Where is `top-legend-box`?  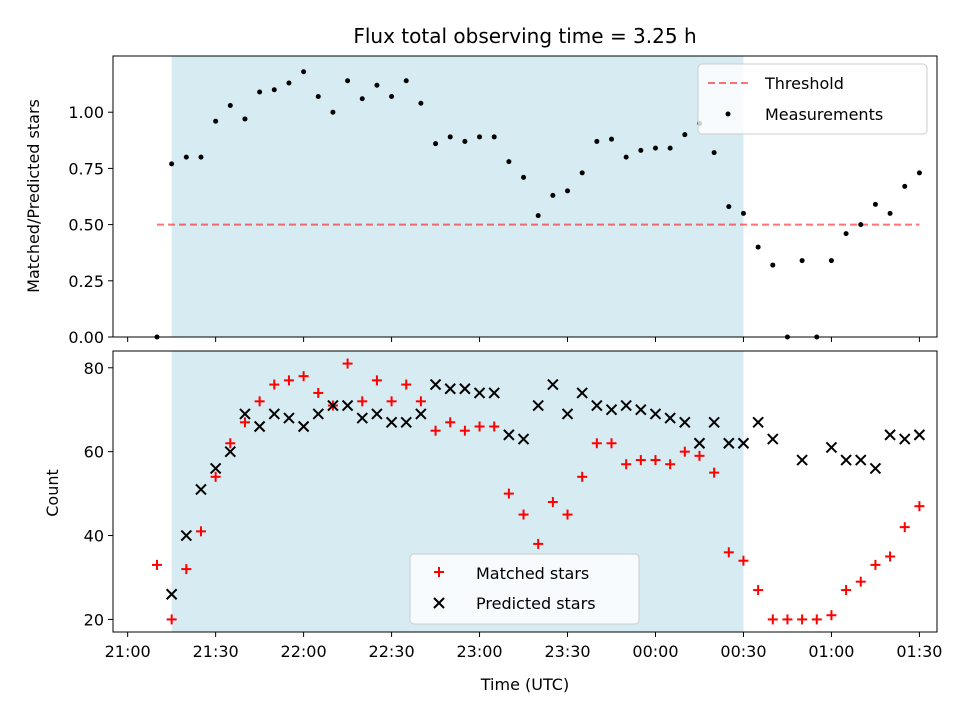
top-legend-box is located at coordinates (812, 99).